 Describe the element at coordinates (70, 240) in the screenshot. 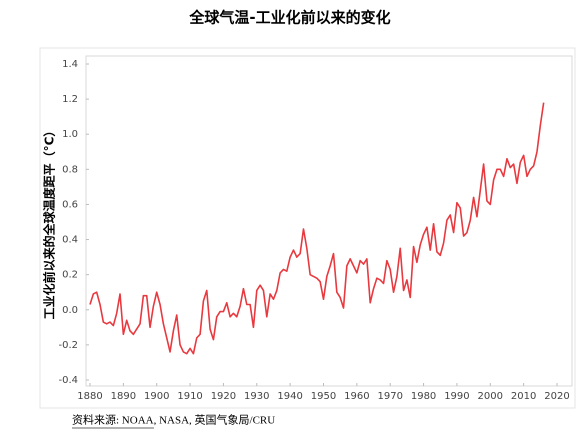

I see `y-tick-label: 0.4` at that location.